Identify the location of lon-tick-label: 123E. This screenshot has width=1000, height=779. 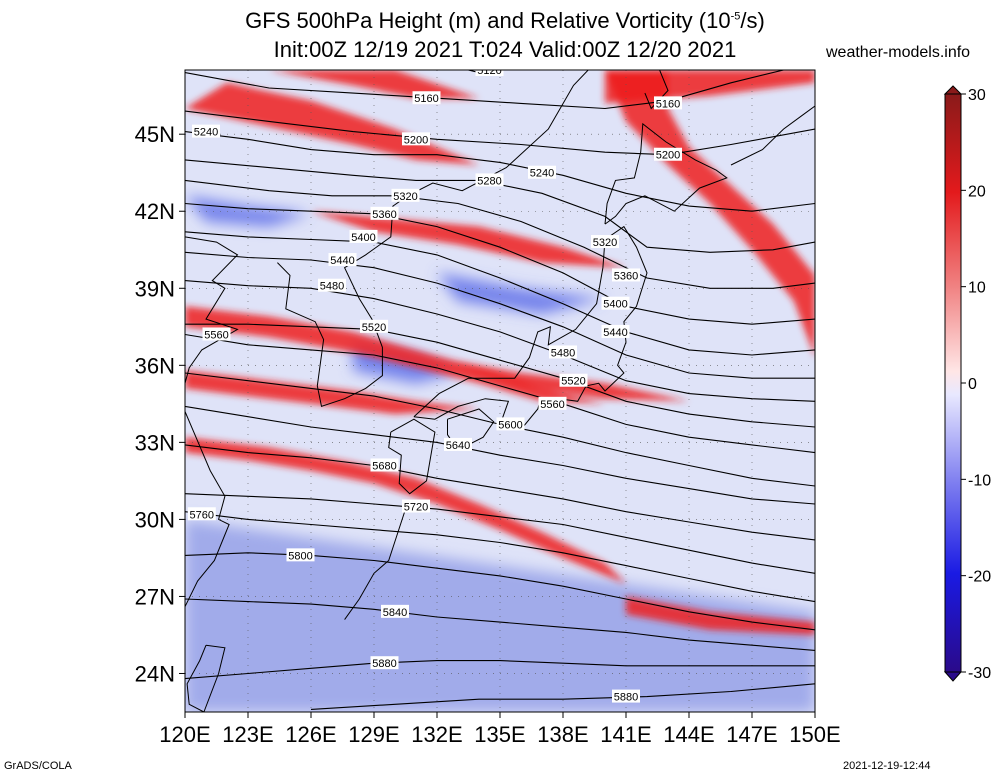
(247, 734).